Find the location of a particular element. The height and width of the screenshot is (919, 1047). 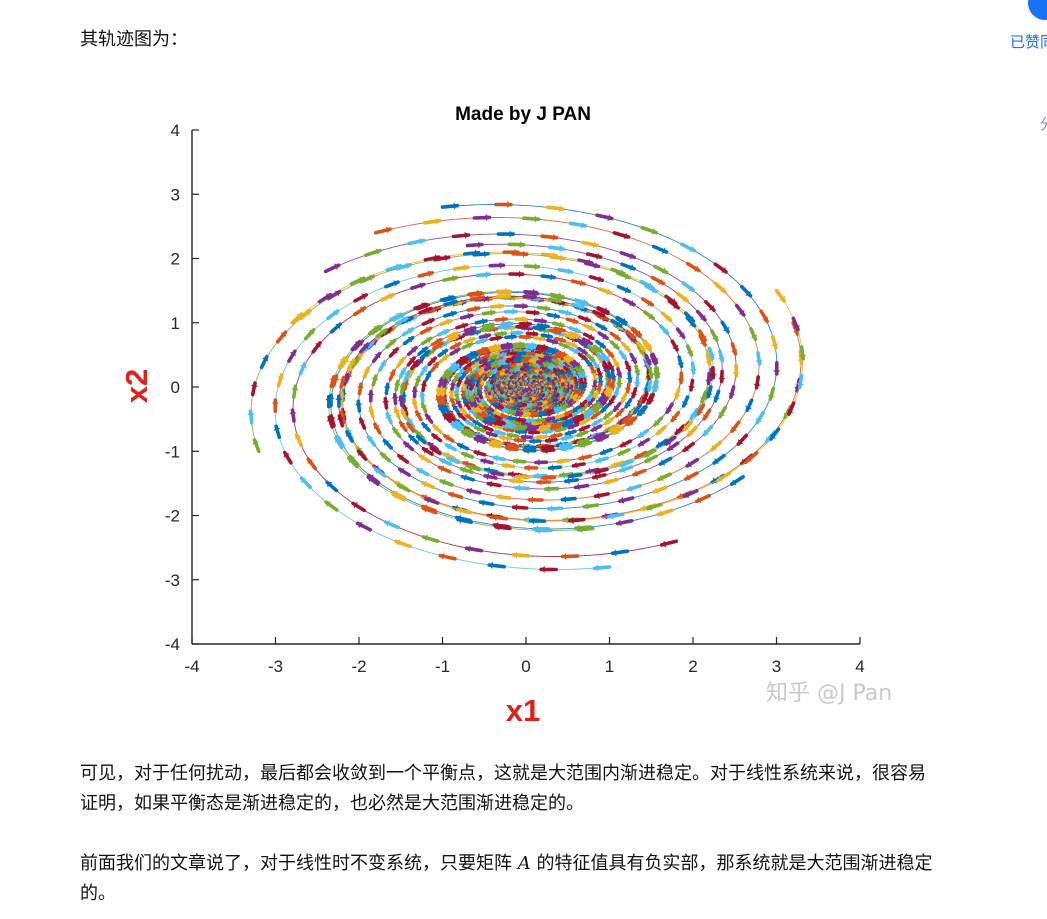

x-tick-label: -4 is located at coordinates (191, 666).